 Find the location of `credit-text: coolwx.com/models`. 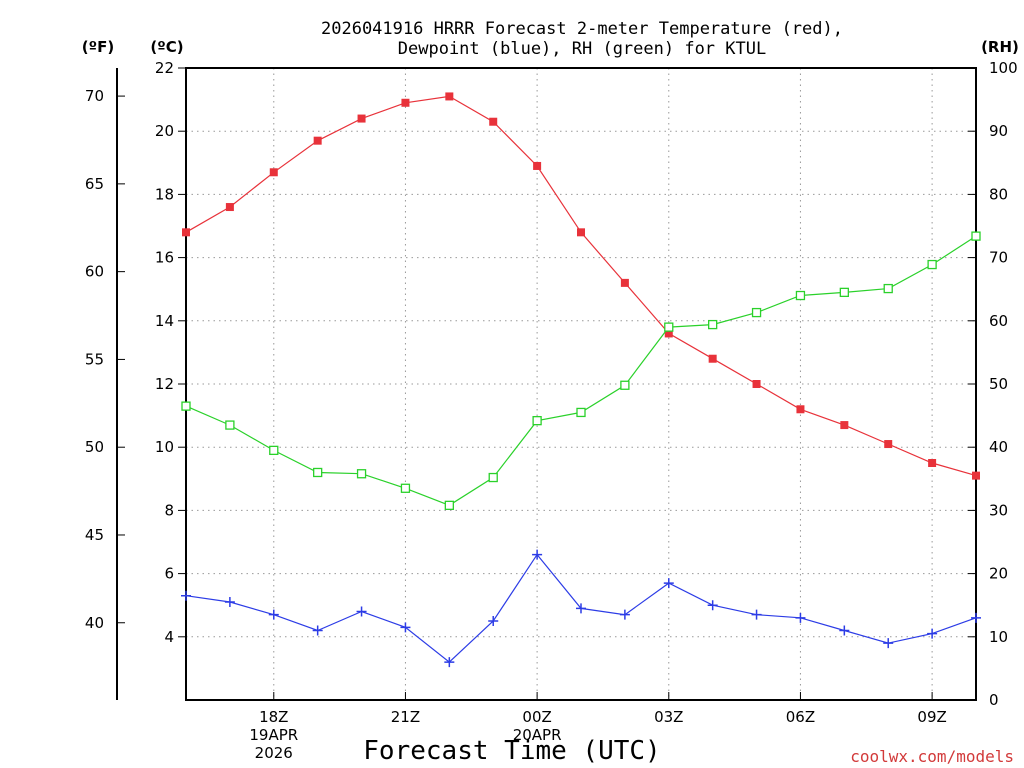

credit-text: coolwx.com/models is located at coordinates (932, 756).